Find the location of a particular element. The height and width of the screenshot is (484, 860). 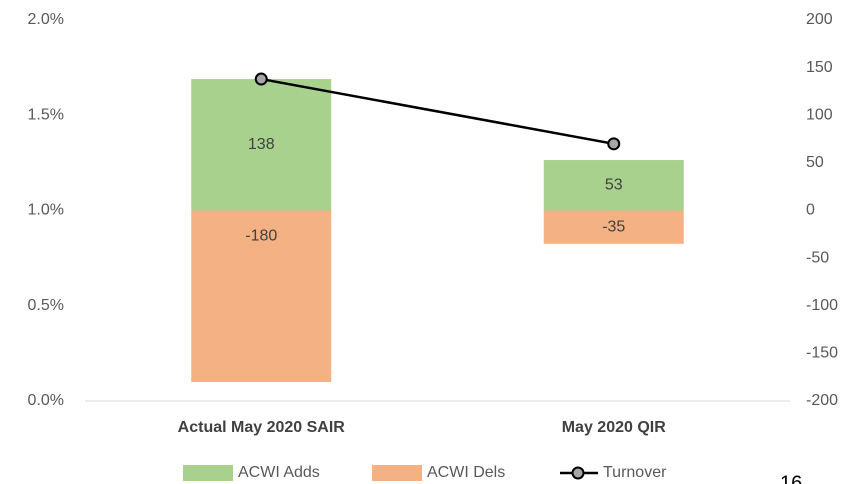

y2-tick-label: 50 is located at coordinates (815, 162).